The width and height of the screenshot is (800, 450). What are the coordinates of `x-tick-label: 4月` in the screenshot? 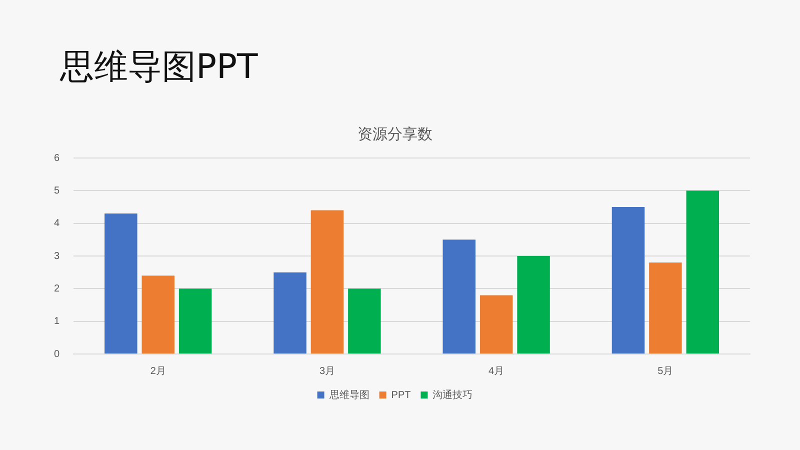 It's located at (496, 371).